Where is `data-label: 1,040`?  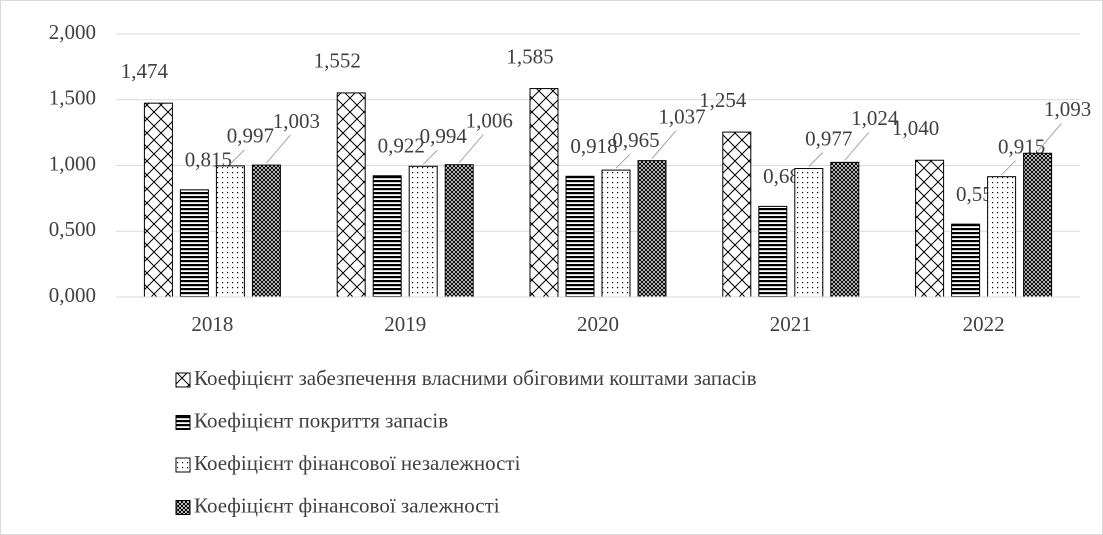 data-label: 1,040 is located at coordinates (915, 128).